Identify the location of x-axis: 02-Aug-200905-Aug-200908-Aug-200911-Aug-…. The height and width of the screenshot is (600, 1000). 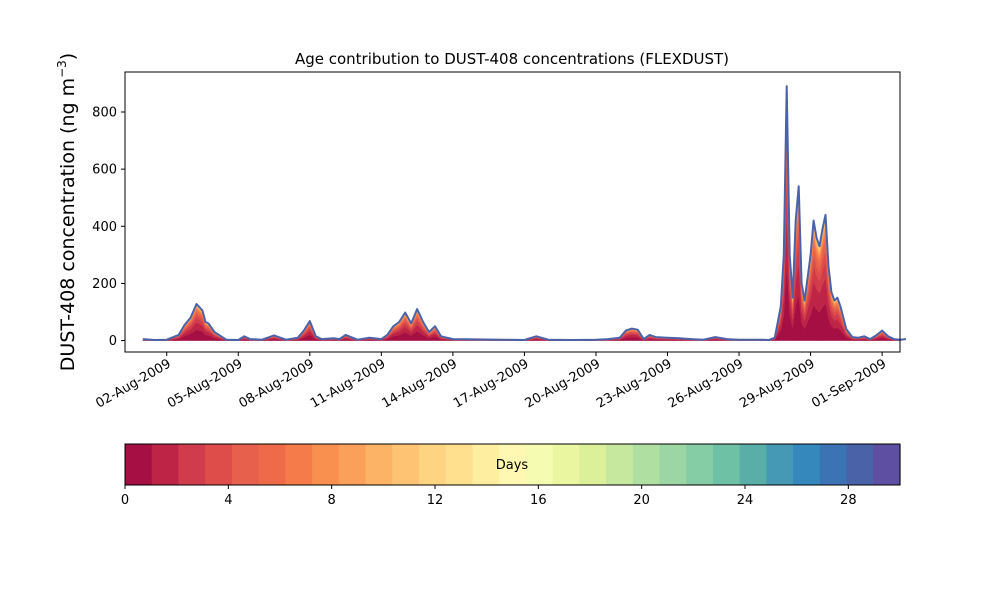
(491, 382).